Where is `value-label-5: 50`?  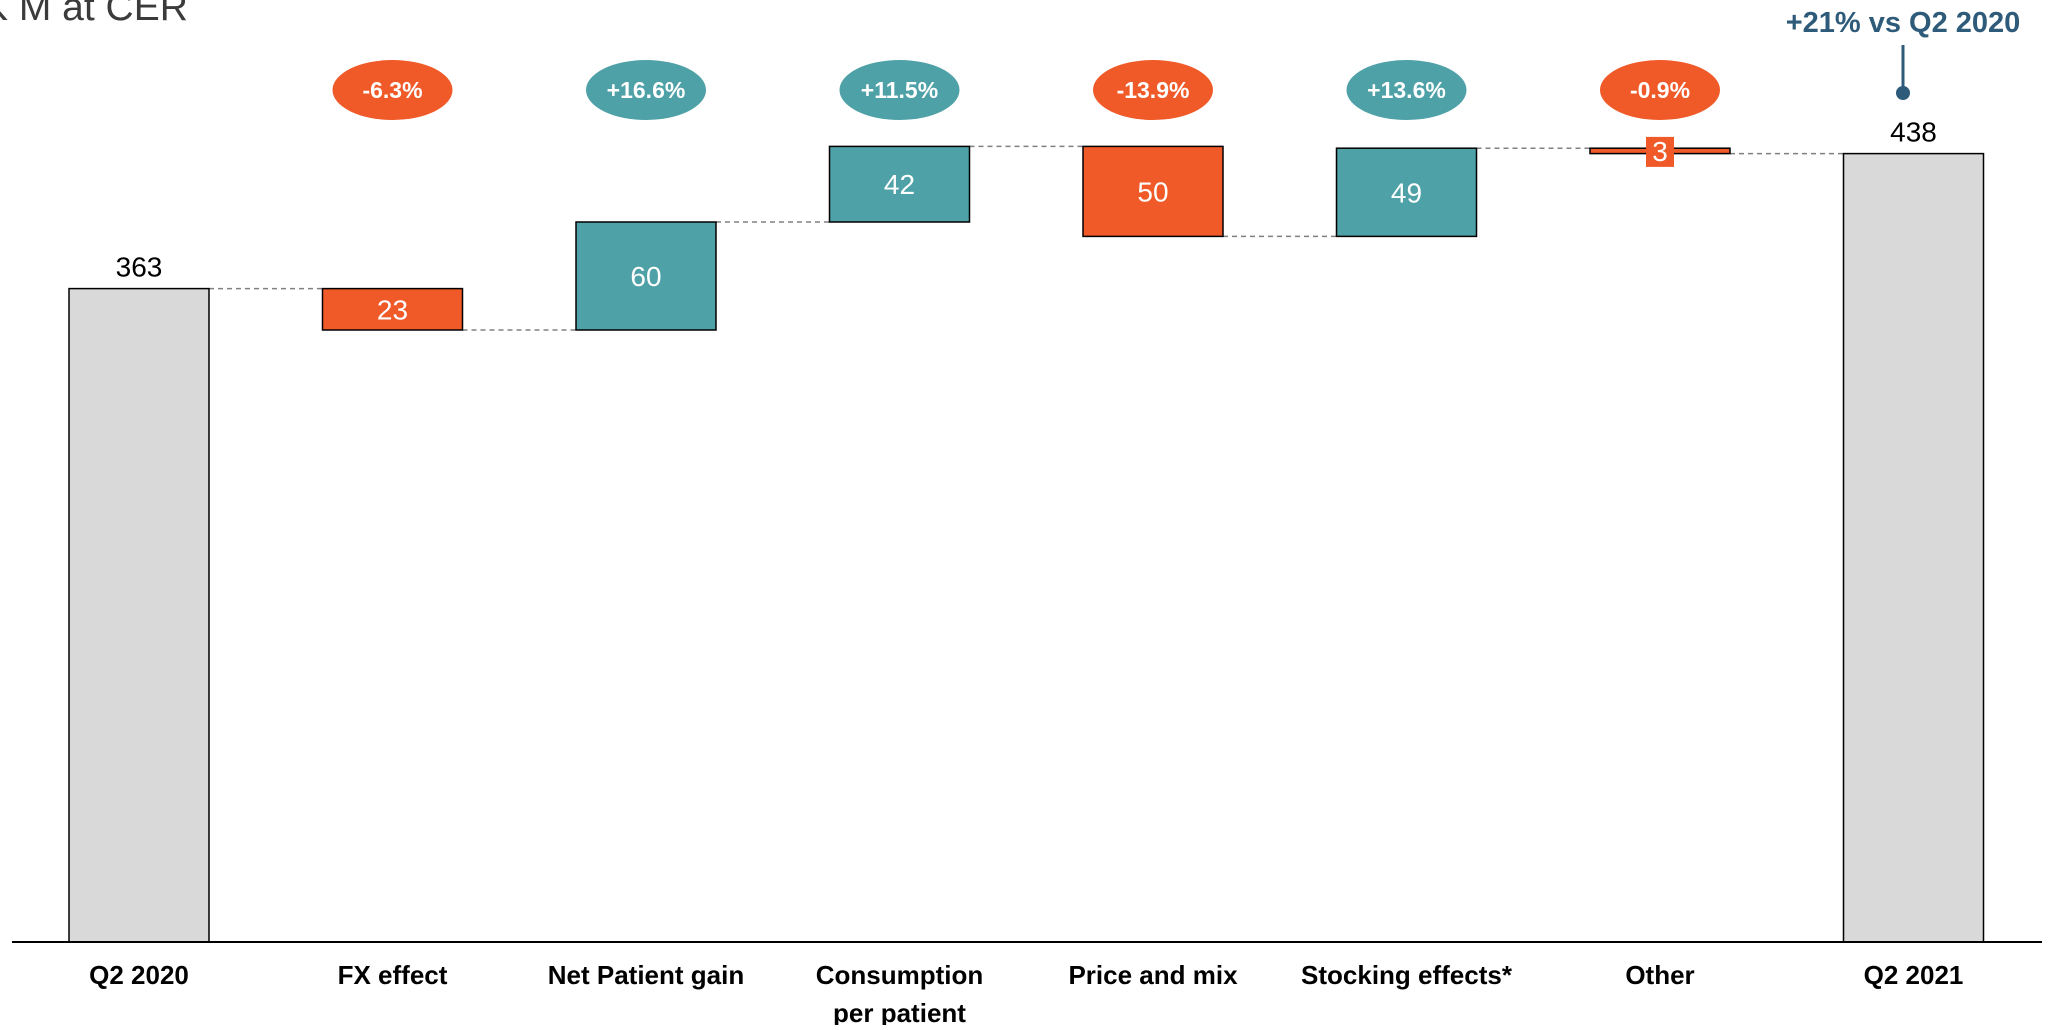 value-label-5: 50 is located at coordinates (1152, 191).